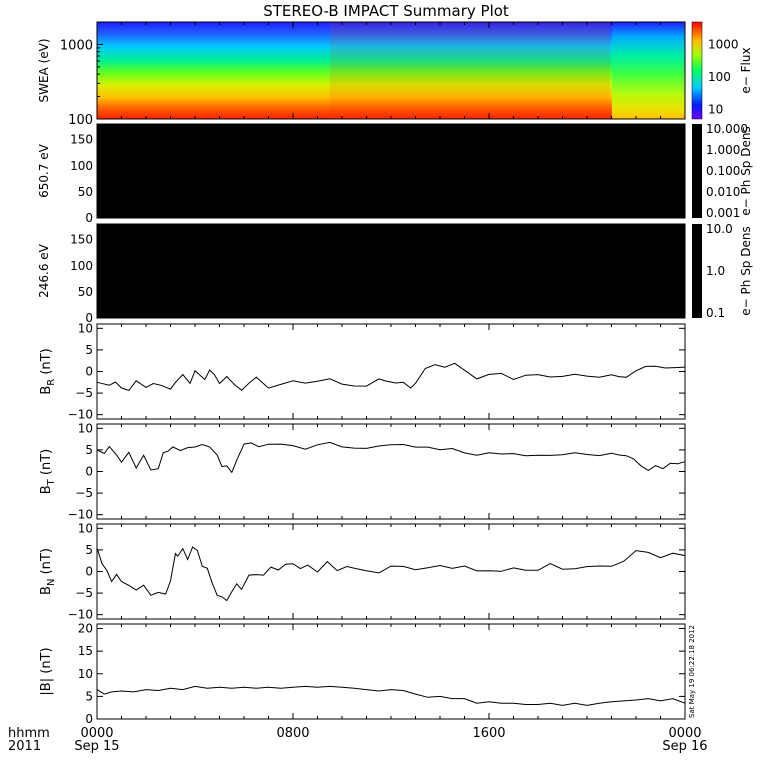  Describe the element at coordinates (81, 166) in the screenshot. I see `pad650-ytick-label: 100` at that location.